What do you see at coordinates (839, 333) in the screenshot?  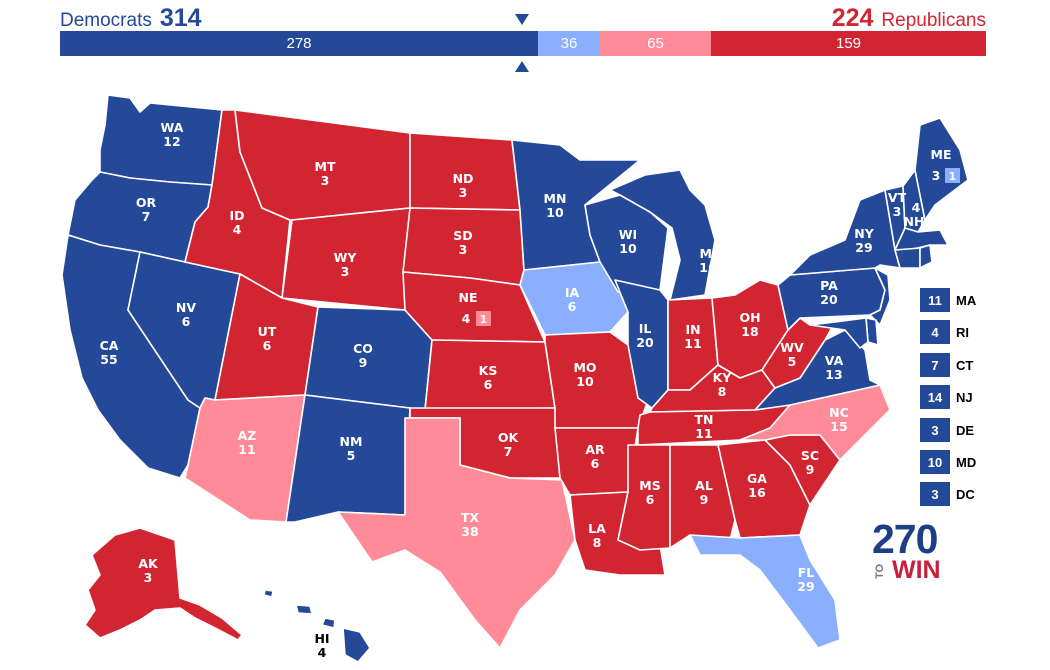 I see `state-MD` at bounding box center [839, 333].